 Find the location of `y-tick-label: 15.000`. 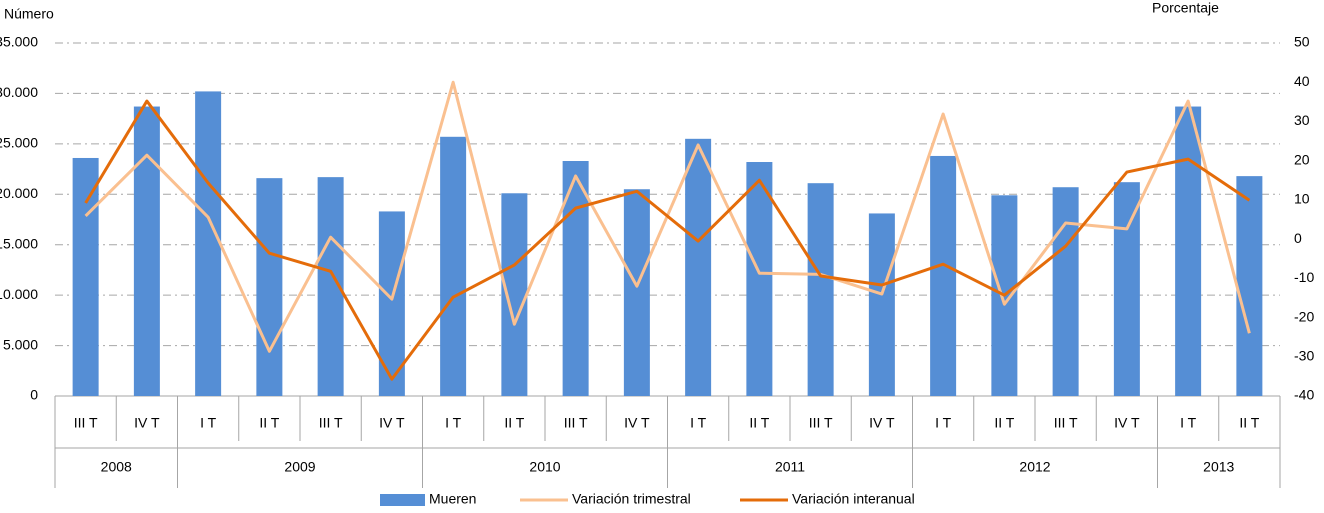

y-tick-label: 15.000 is located at coordinates (19, 243).